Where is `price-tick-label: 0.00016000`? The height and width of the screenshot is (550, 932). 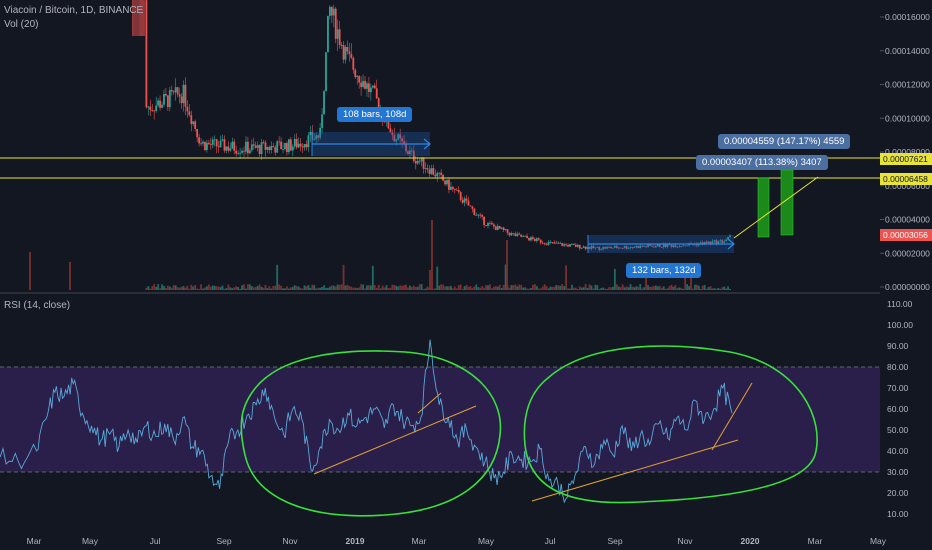 price-tick-label: 0.00016000 is located at coordinates (907, 17).